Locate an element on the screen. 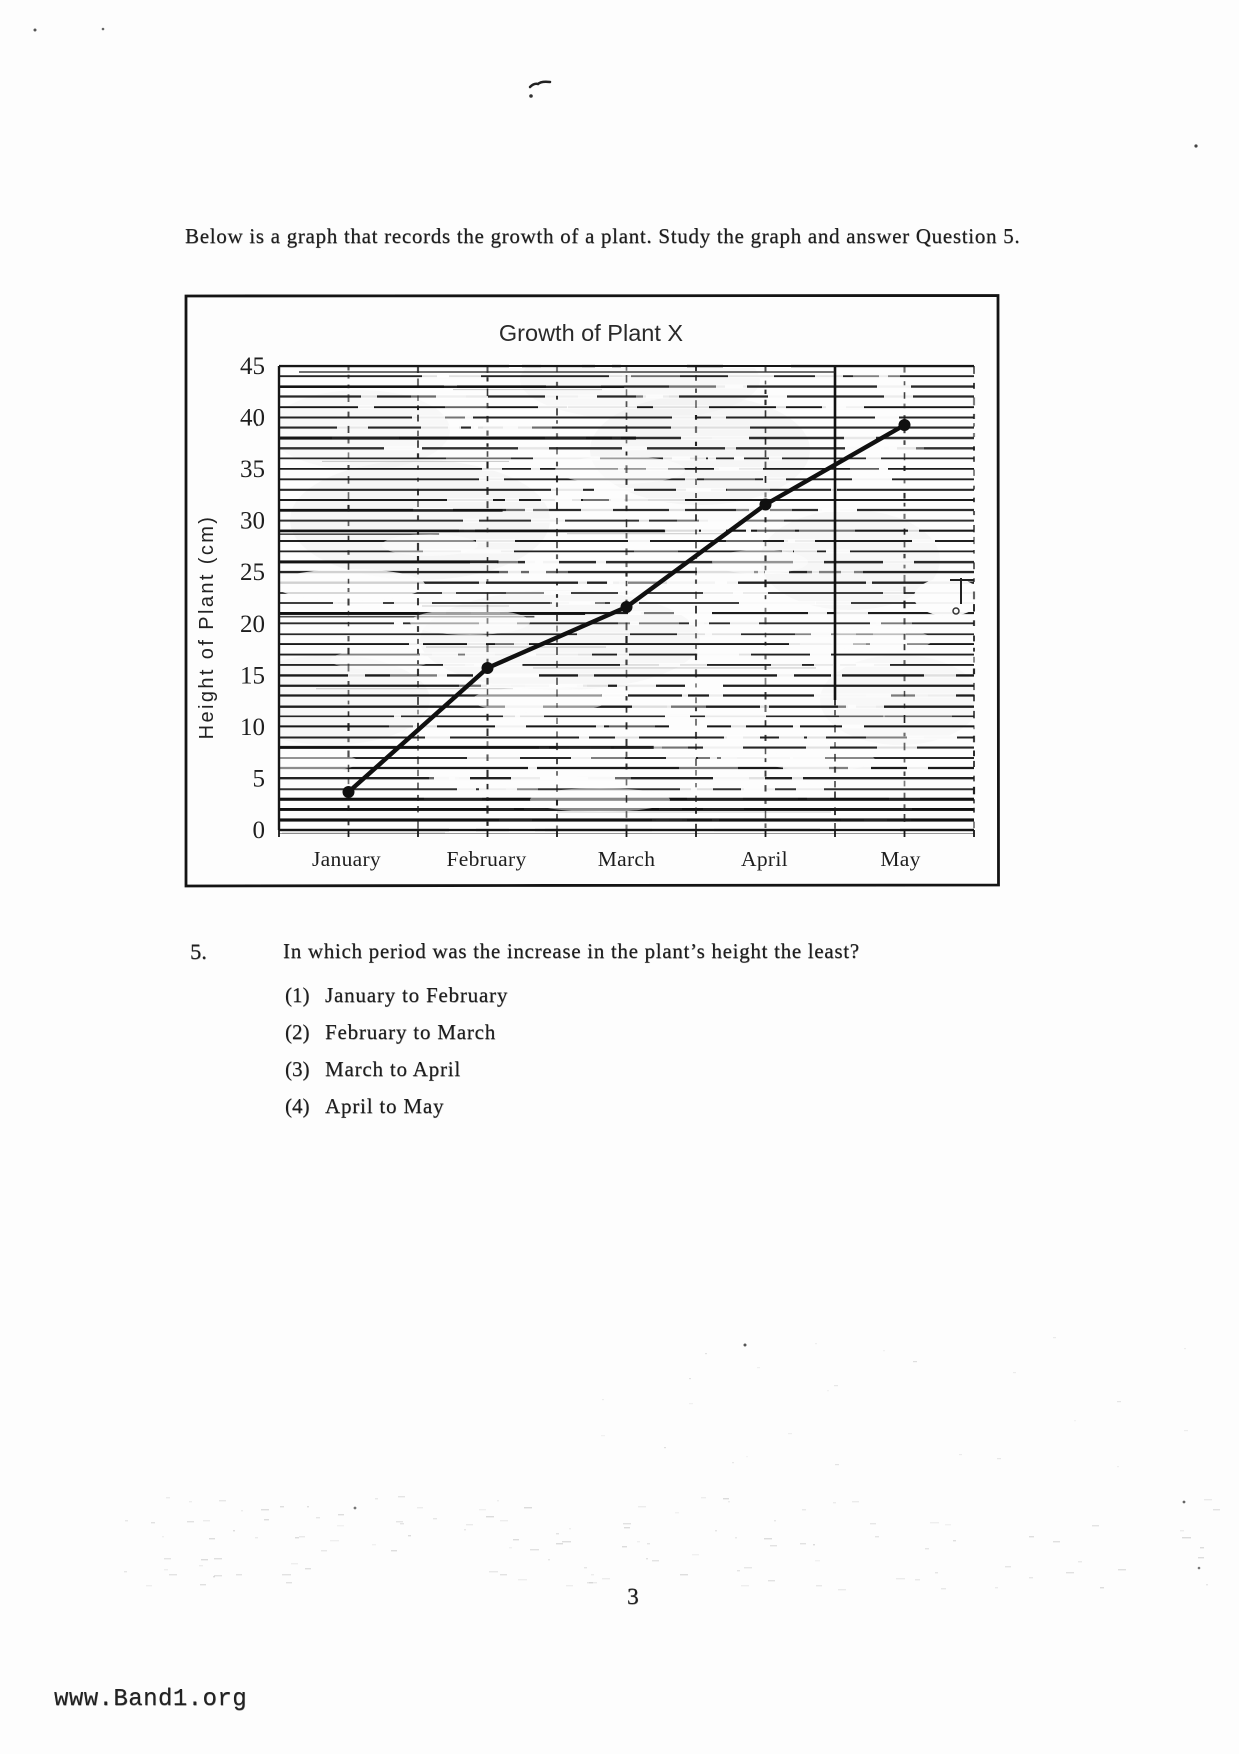  svg-text: 40 is located at coordinates (252, 418).